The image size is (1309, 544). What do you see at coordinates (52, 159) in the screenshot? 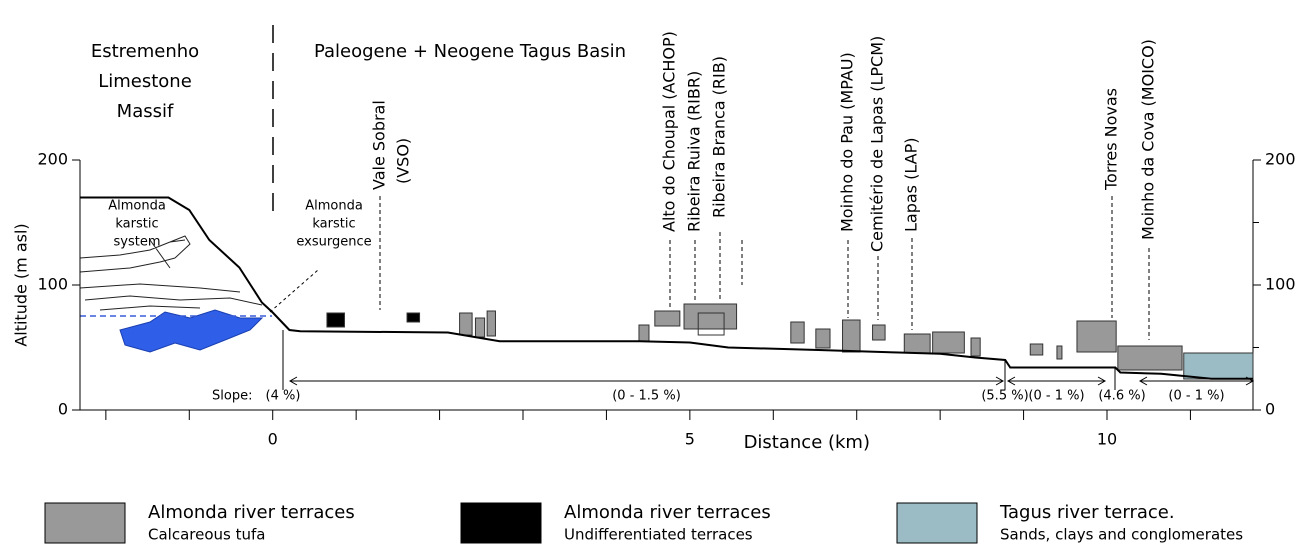
I see `y-tick-label: 200` at bounding box center [52, 159].